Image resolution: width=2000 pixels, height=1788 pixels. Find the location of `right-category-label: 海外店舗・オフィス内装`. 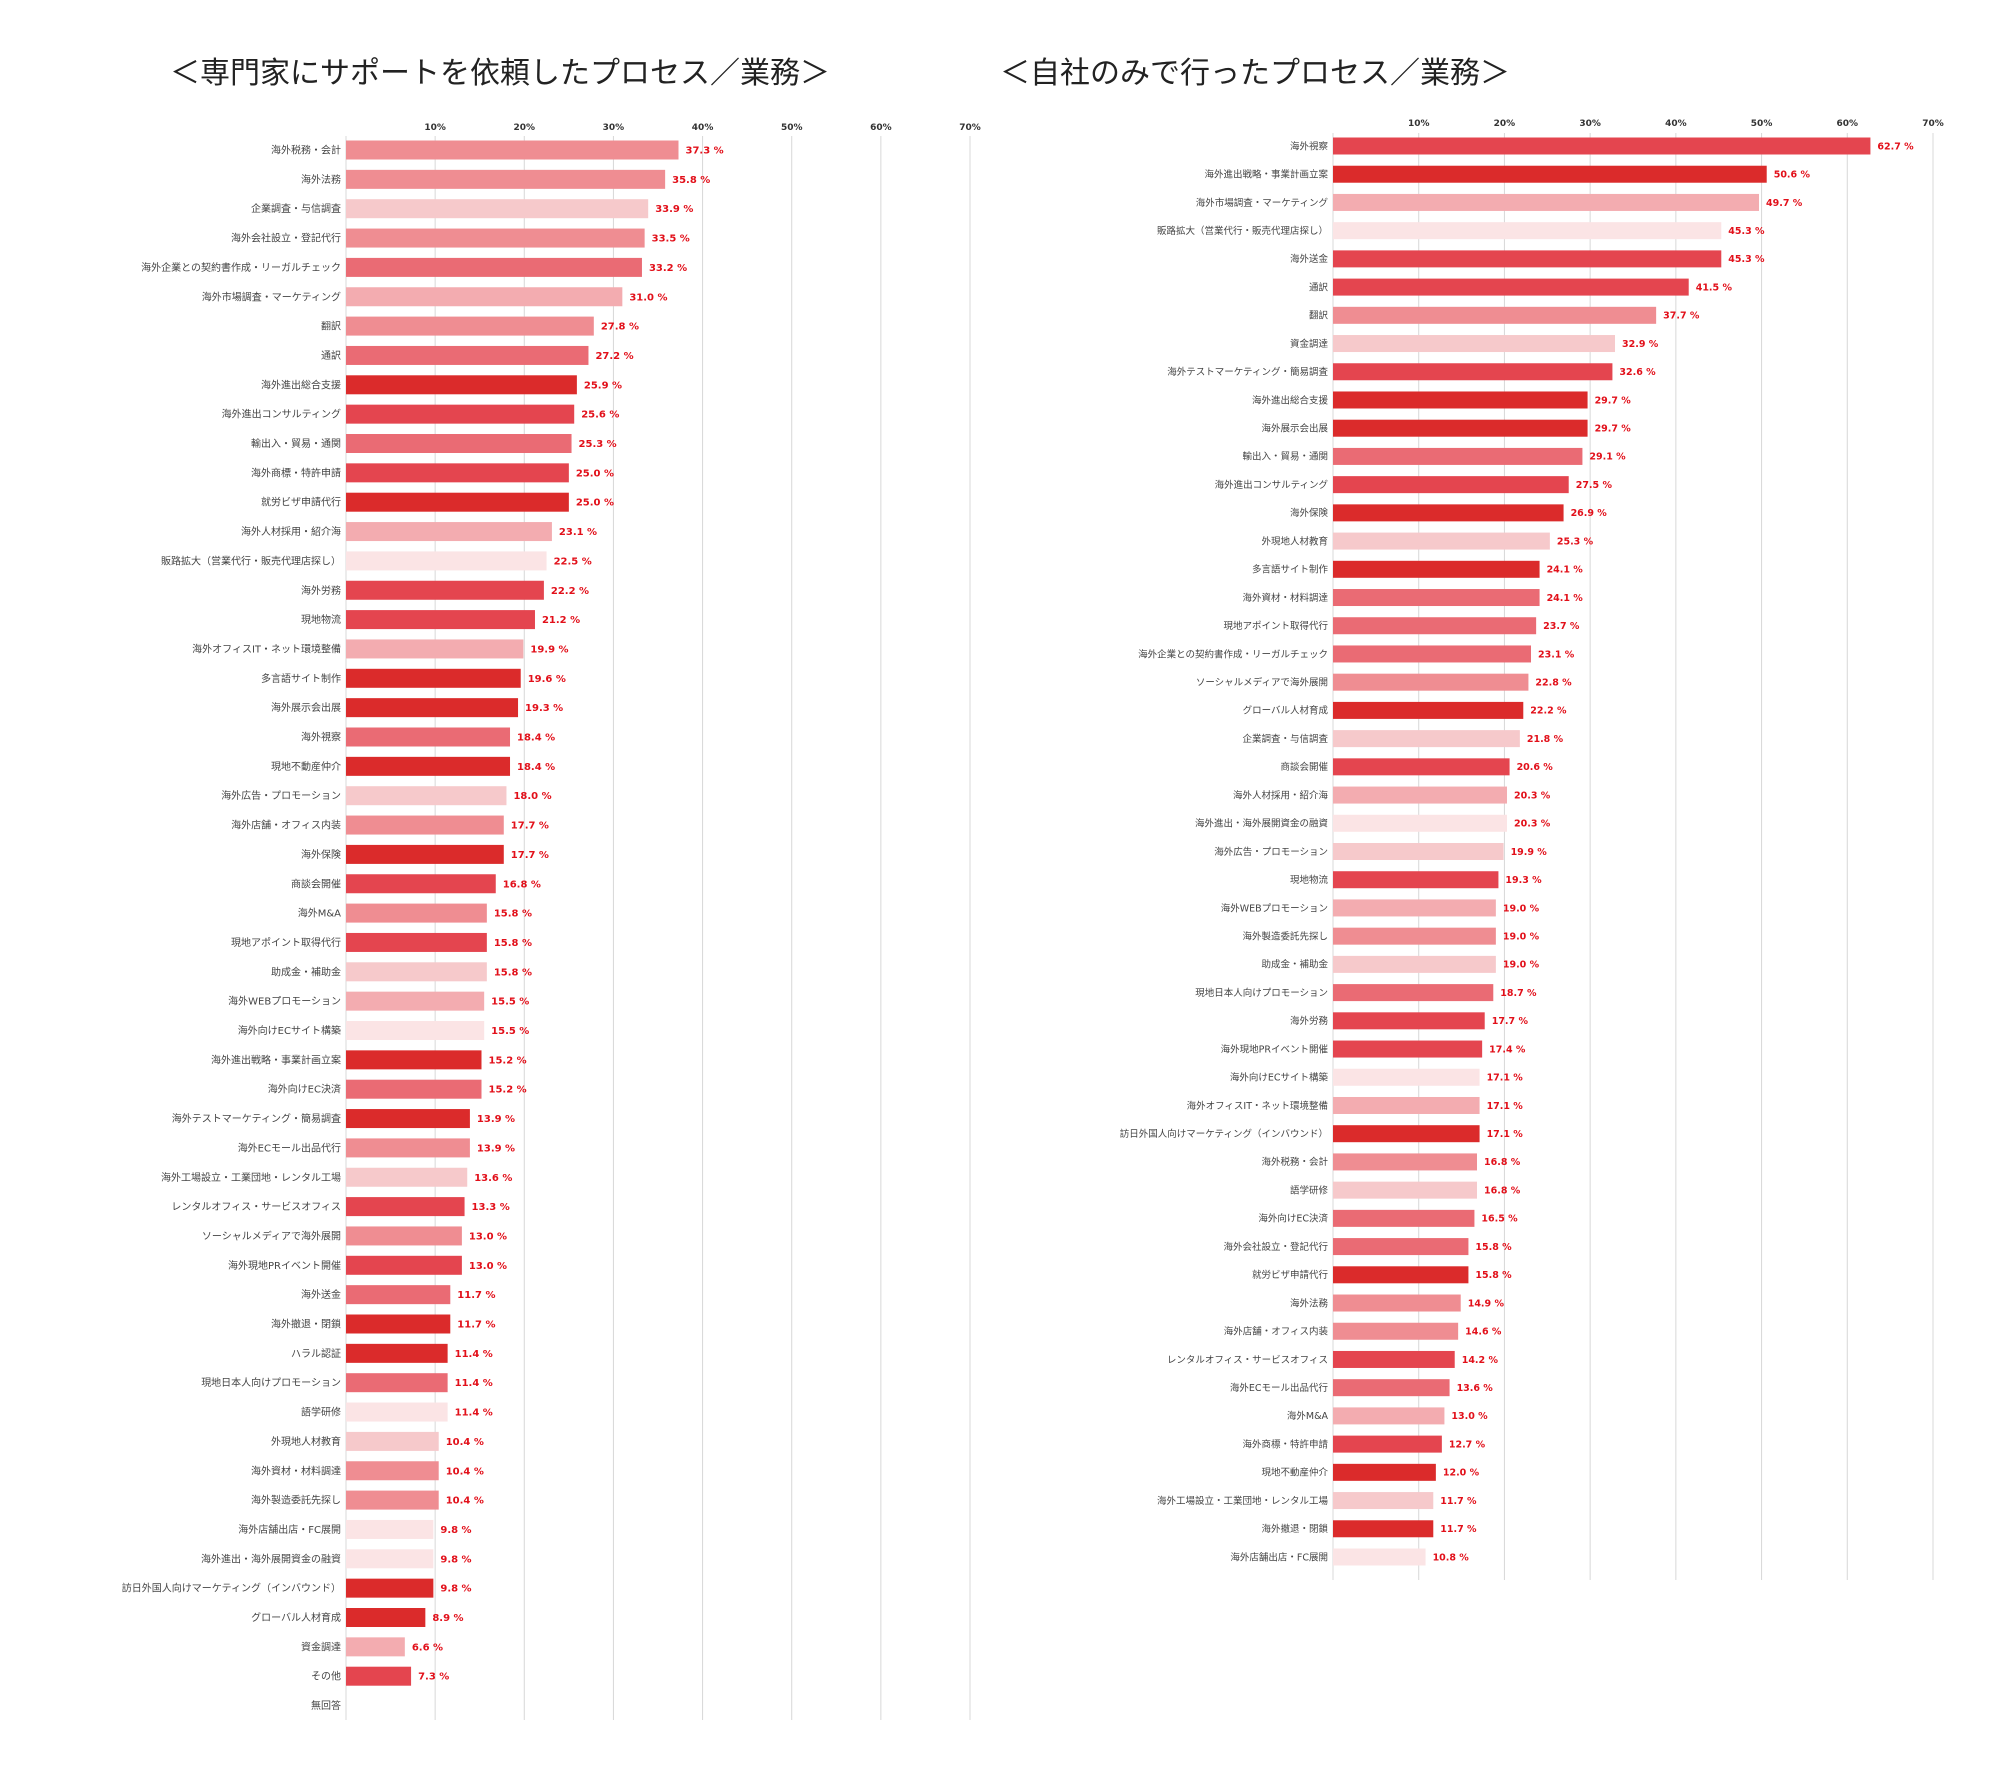

right-category-label: 海外店舗・オフィス内装 is located at coordinates (1276, 1332).